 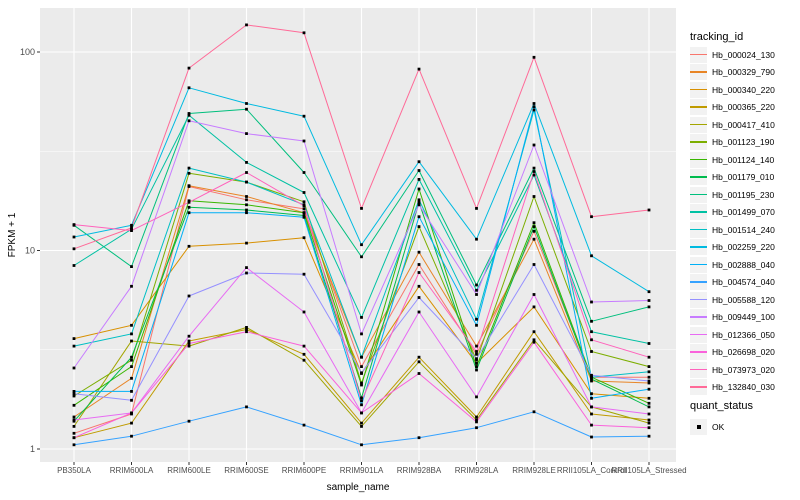 I want to click on legend-item-label: Hb_005588_120, so click(x=743, y=299).